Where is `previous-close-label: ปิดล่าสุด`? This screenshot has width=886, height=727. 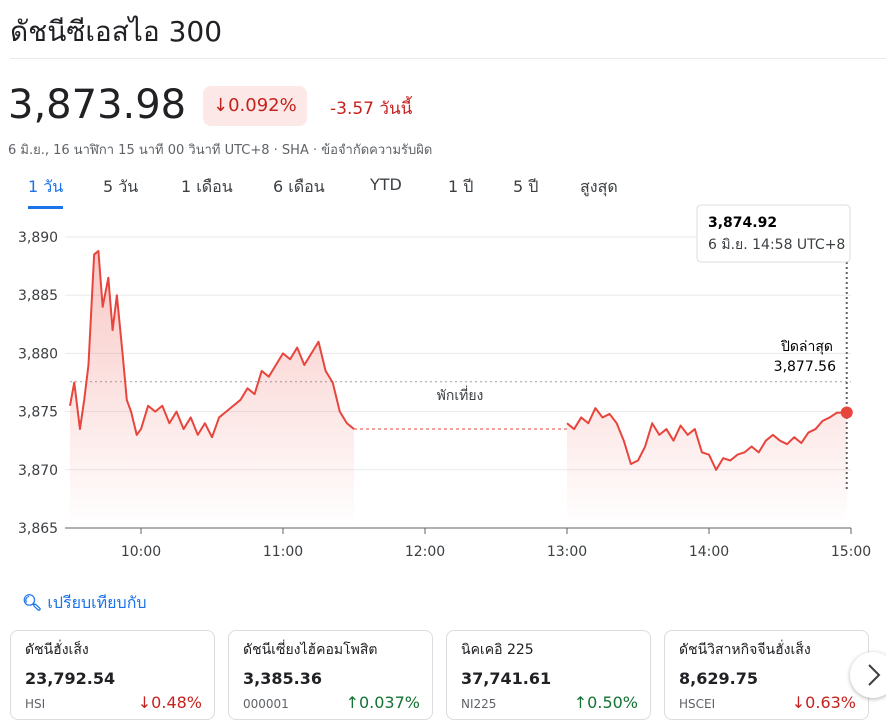 previous-close-label: ปิดล่าสุด is located at coordinates (806, 347).